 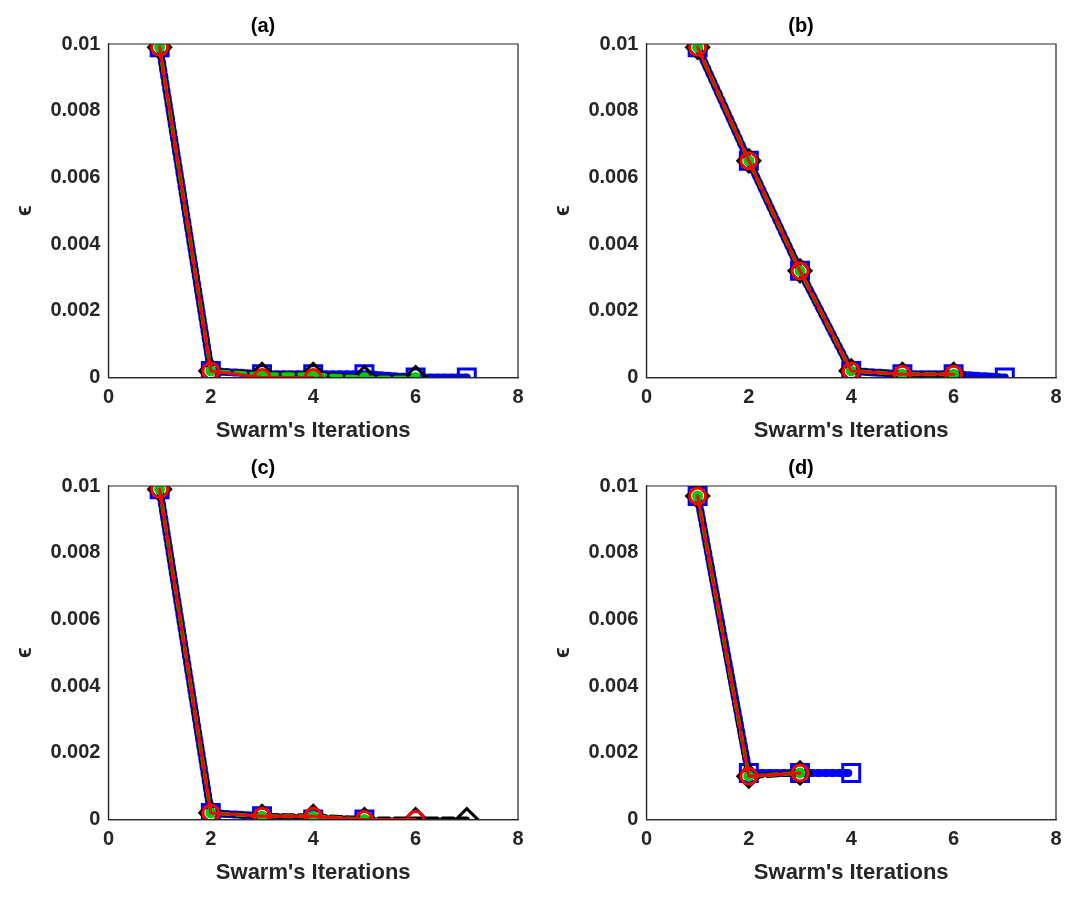 What do you see at coordinates (263, 24) in the screenshot?
I see `chart-title: (a)` at bounding box center [263, 24].